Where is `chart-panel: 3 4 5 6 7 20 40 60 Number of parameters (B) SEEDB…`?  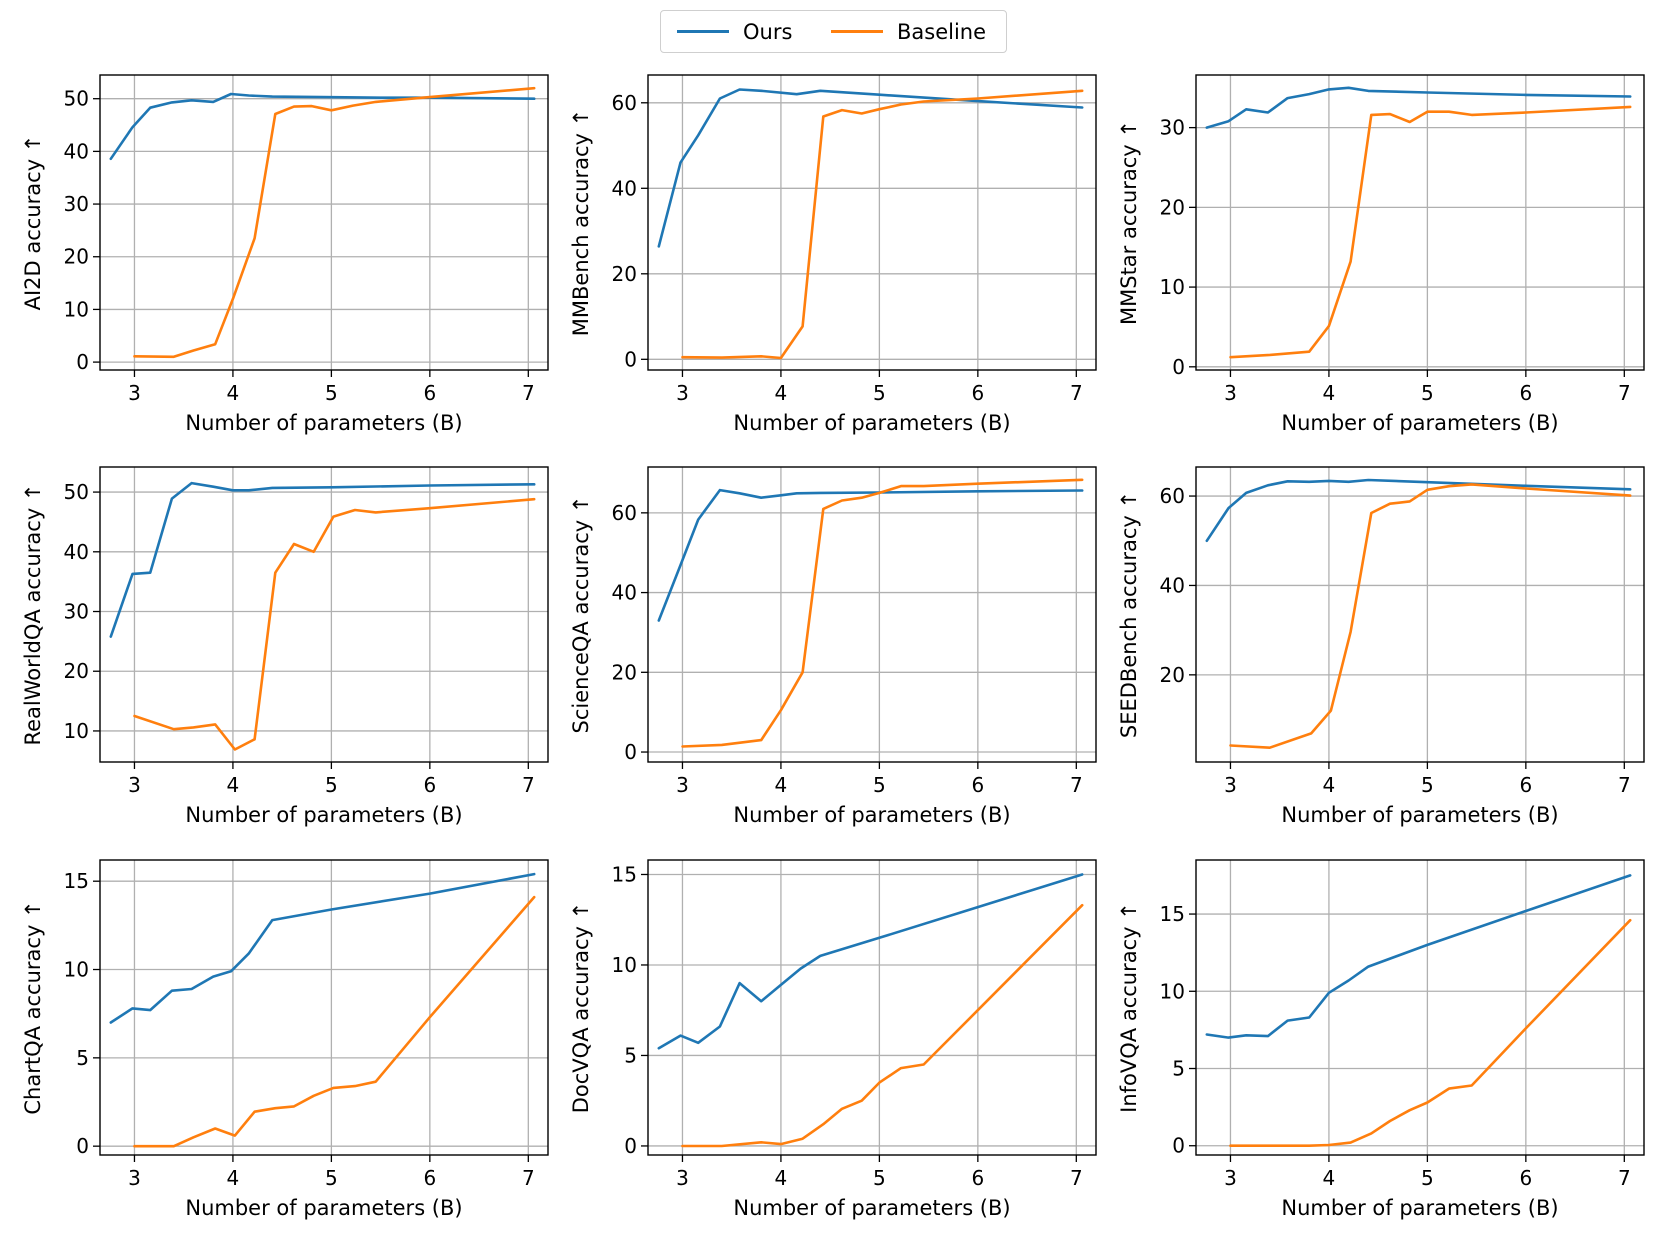 chart-panel: 3 4 5 6 7 20 40 60 Number of parameters (B) SEEDB… is located at coordinates (1381, 646).